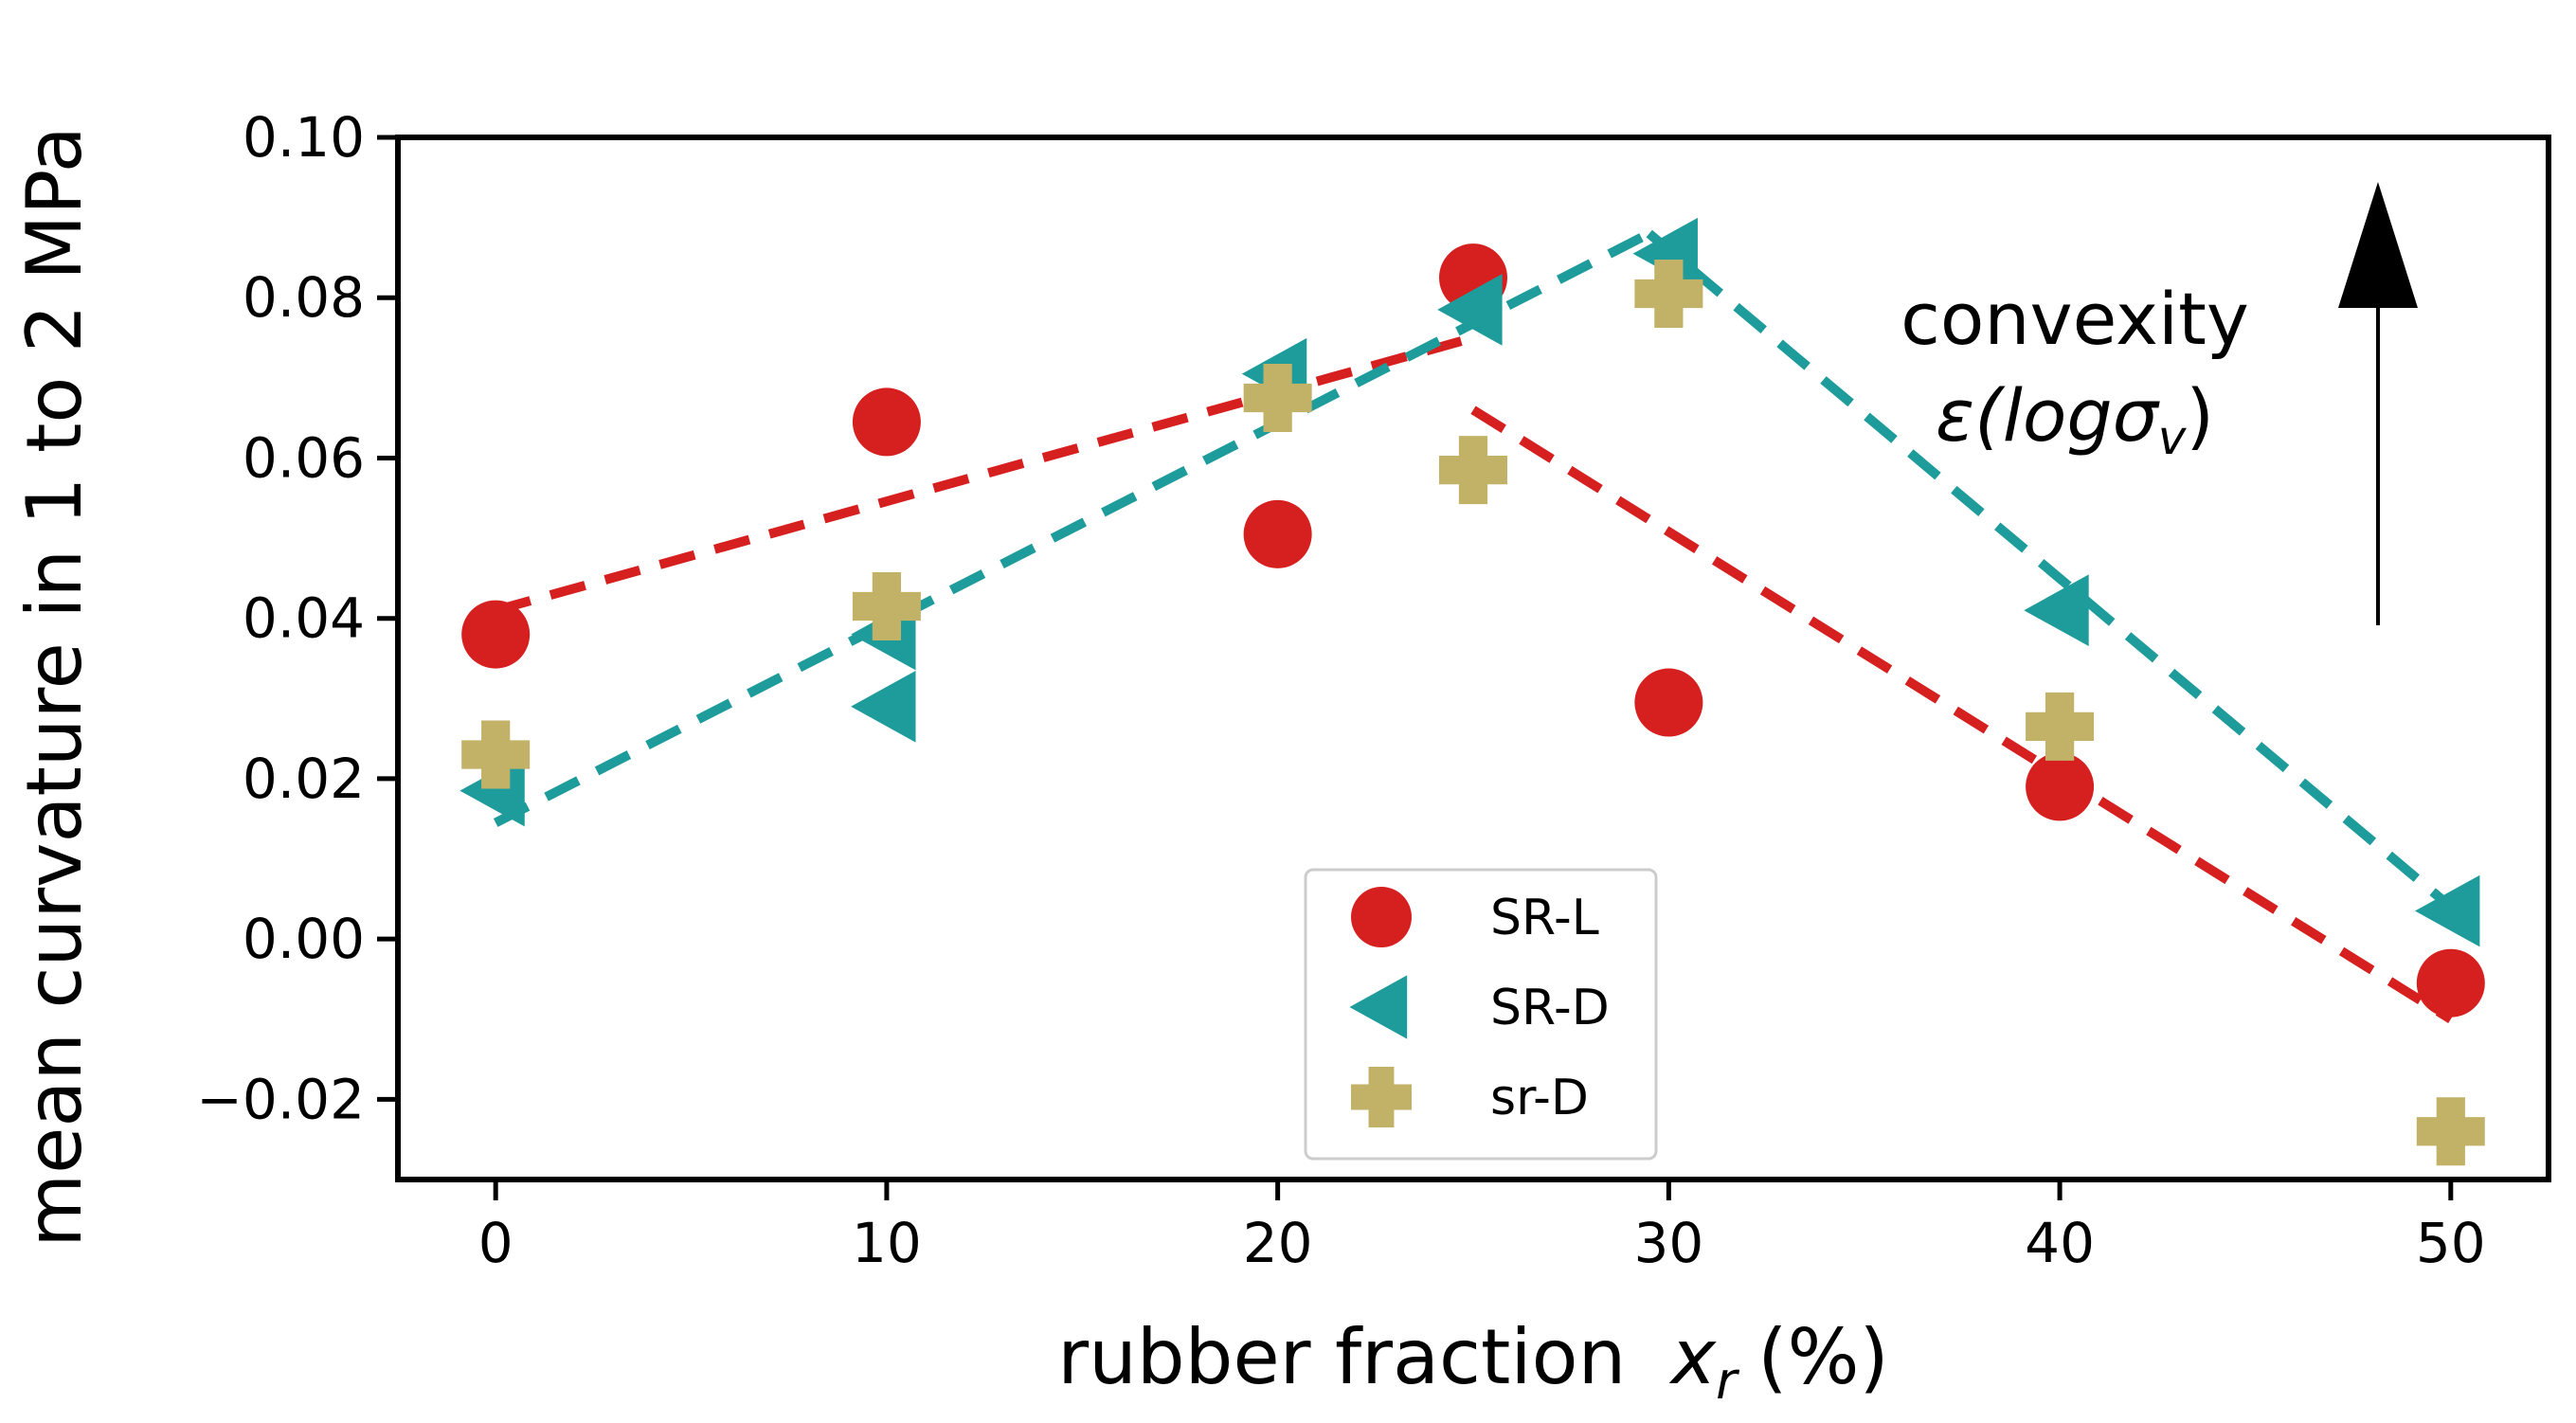 The image size is (2576, 1423). I want to click on y-tick-label: 0.06, so click(304, 458).